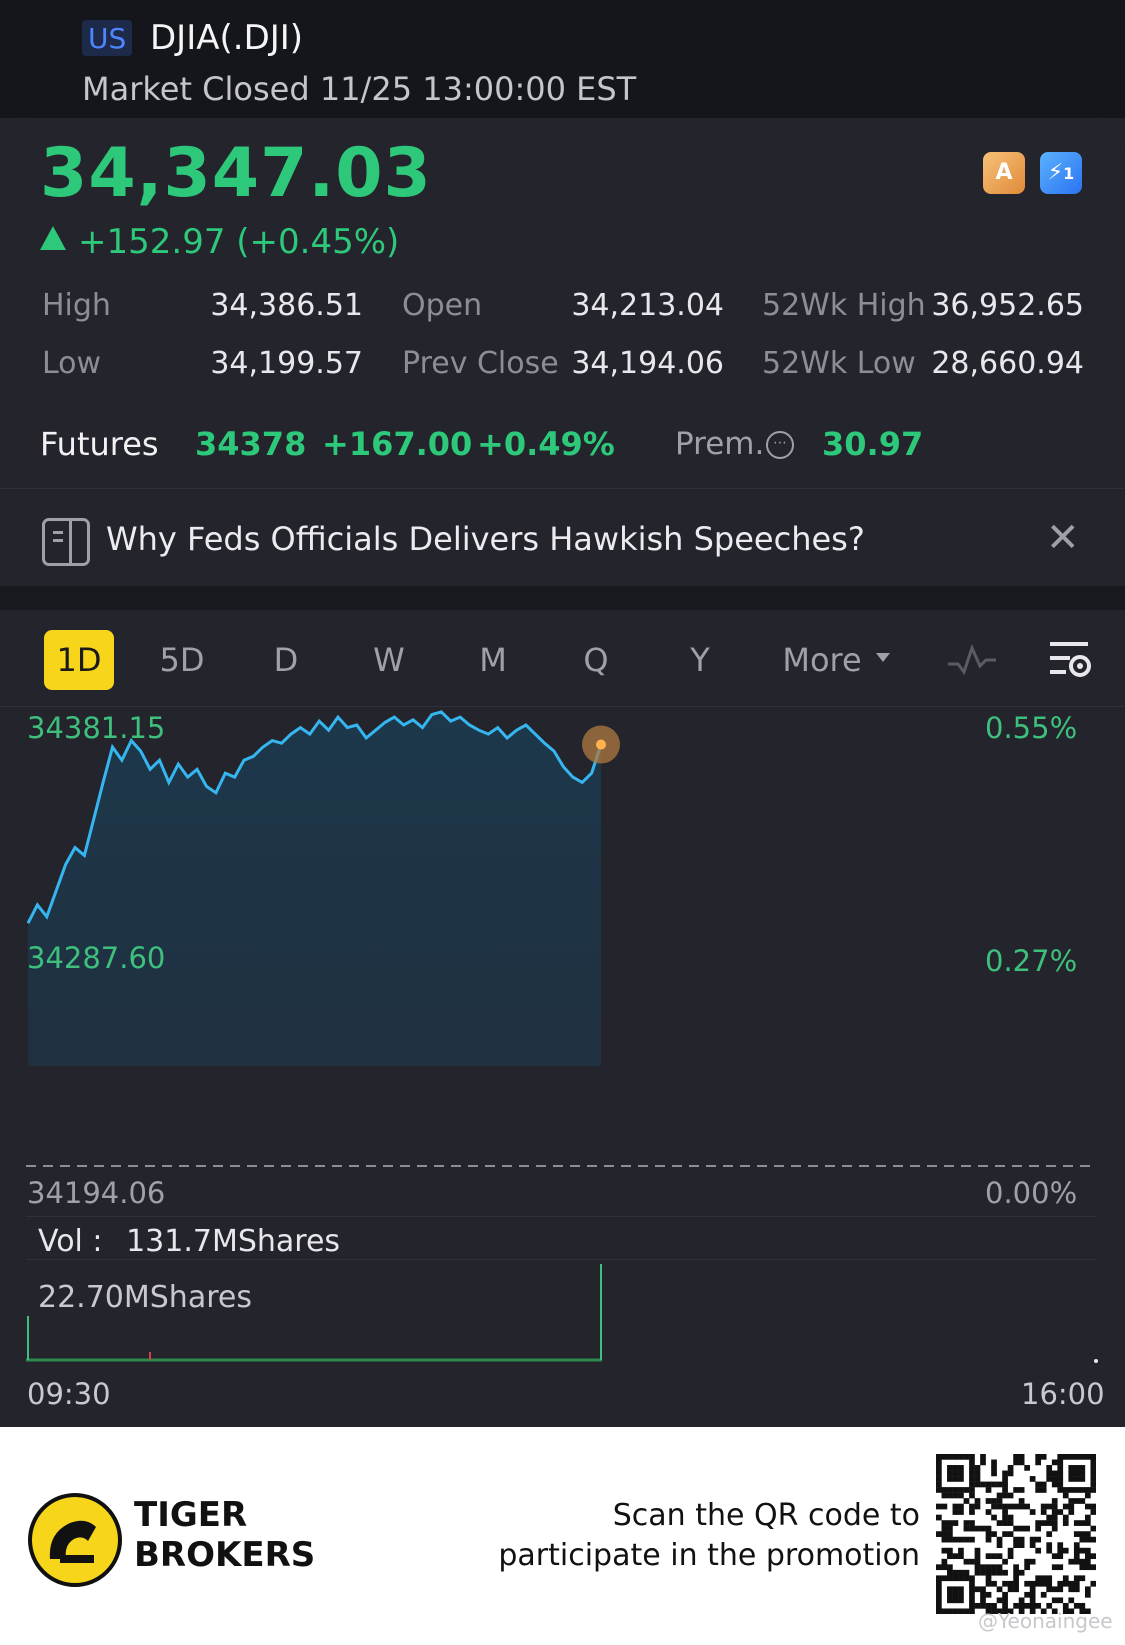 Image resolution: width=1125 pixels, height=1645 pixels. I want to click on y-mid-label: 34287.60, so click(96, 958).